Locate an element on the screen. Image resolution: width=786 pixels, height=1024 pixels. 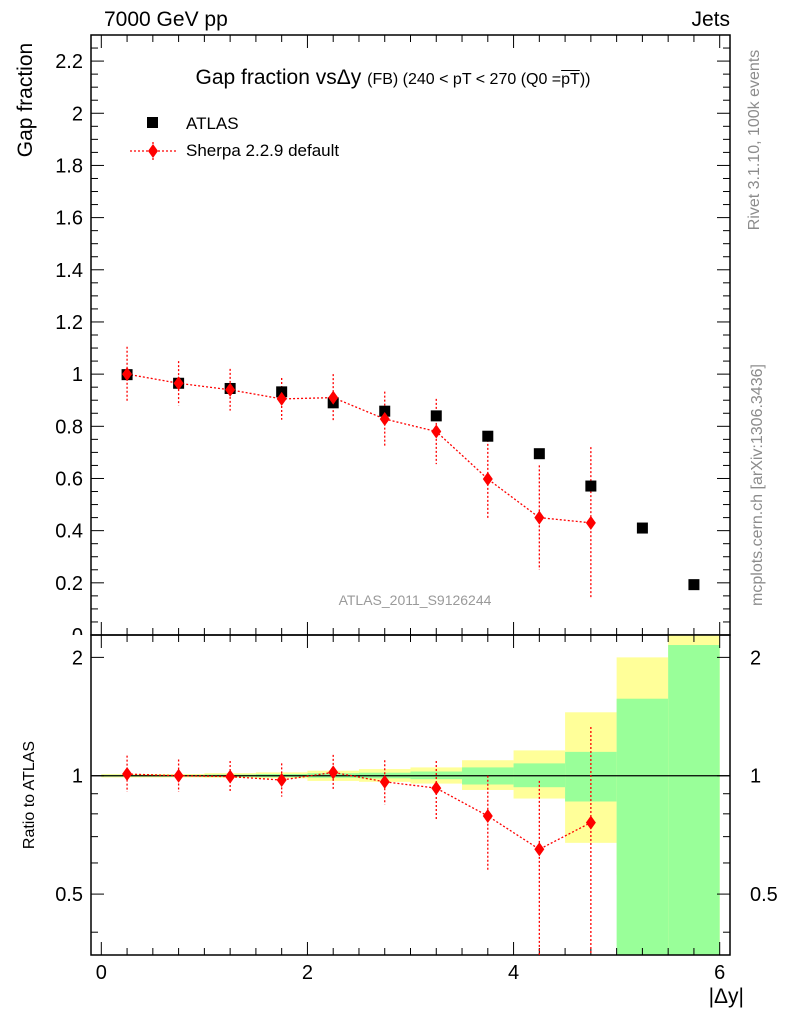
main-y-tick-label: 1 is located at coordinates (77, 375).